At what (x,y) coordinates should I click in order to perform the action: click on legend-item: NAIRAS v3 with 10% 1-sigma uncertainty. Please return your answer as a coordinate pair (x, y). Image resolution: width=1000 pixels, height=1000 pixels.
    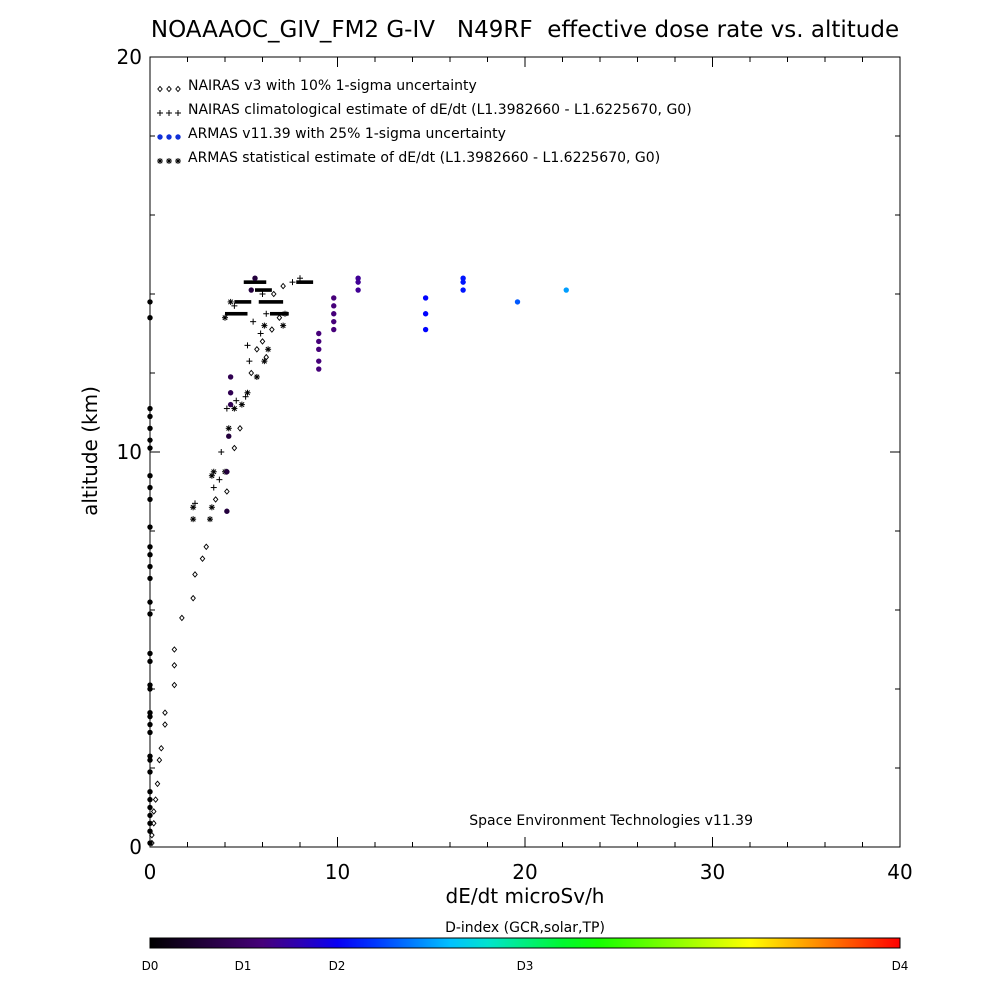
    Looking at the image, I should click on (317, 86).